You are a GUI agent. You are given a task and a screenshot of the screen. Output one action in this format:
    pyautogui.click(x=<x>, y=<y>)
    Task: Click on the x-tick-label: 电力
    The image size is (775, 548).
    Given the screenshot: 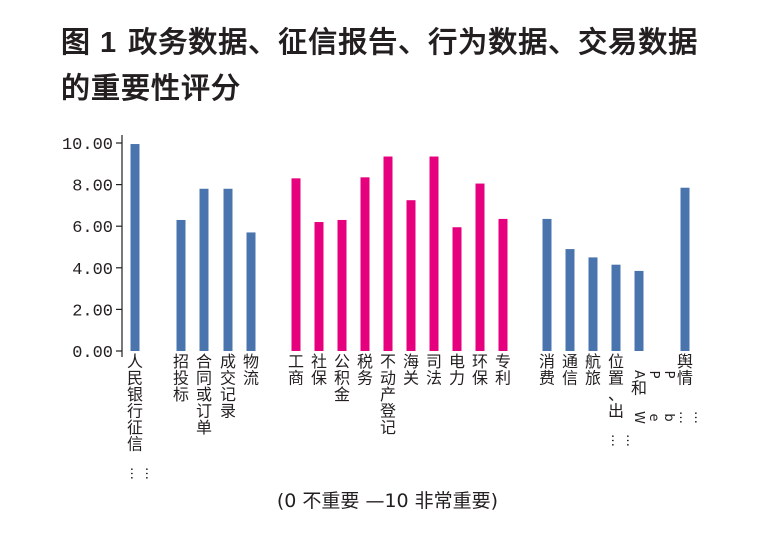 What is the action you would take?
    pyautogui.click(x=457, y=370)
    